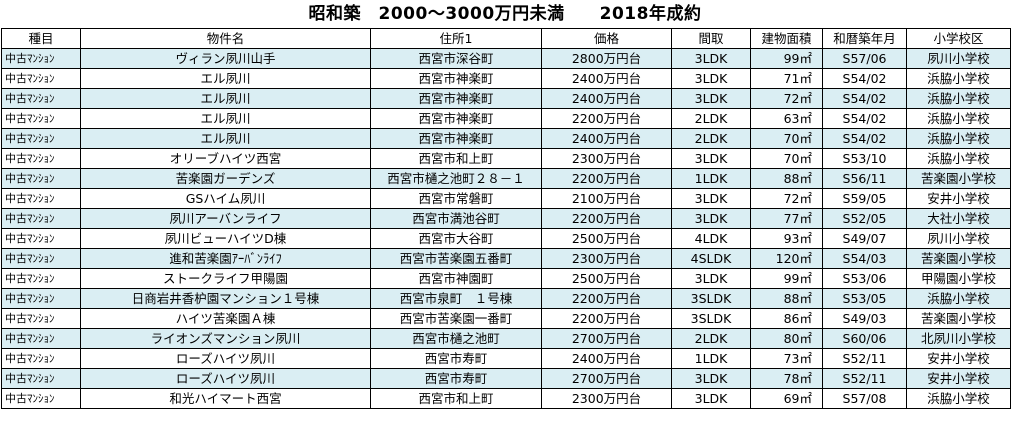 The image size is (1013, 430). Describe the element at coordinates (864, 278) in the screenshot. I see `cell-built: S53/06` at that location.